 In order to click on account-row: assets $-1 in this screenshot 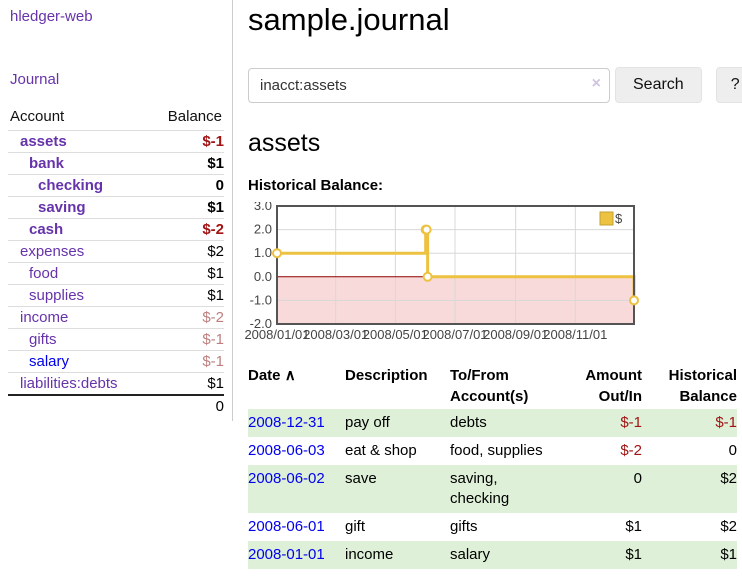, I will do `click(116, 141)`.